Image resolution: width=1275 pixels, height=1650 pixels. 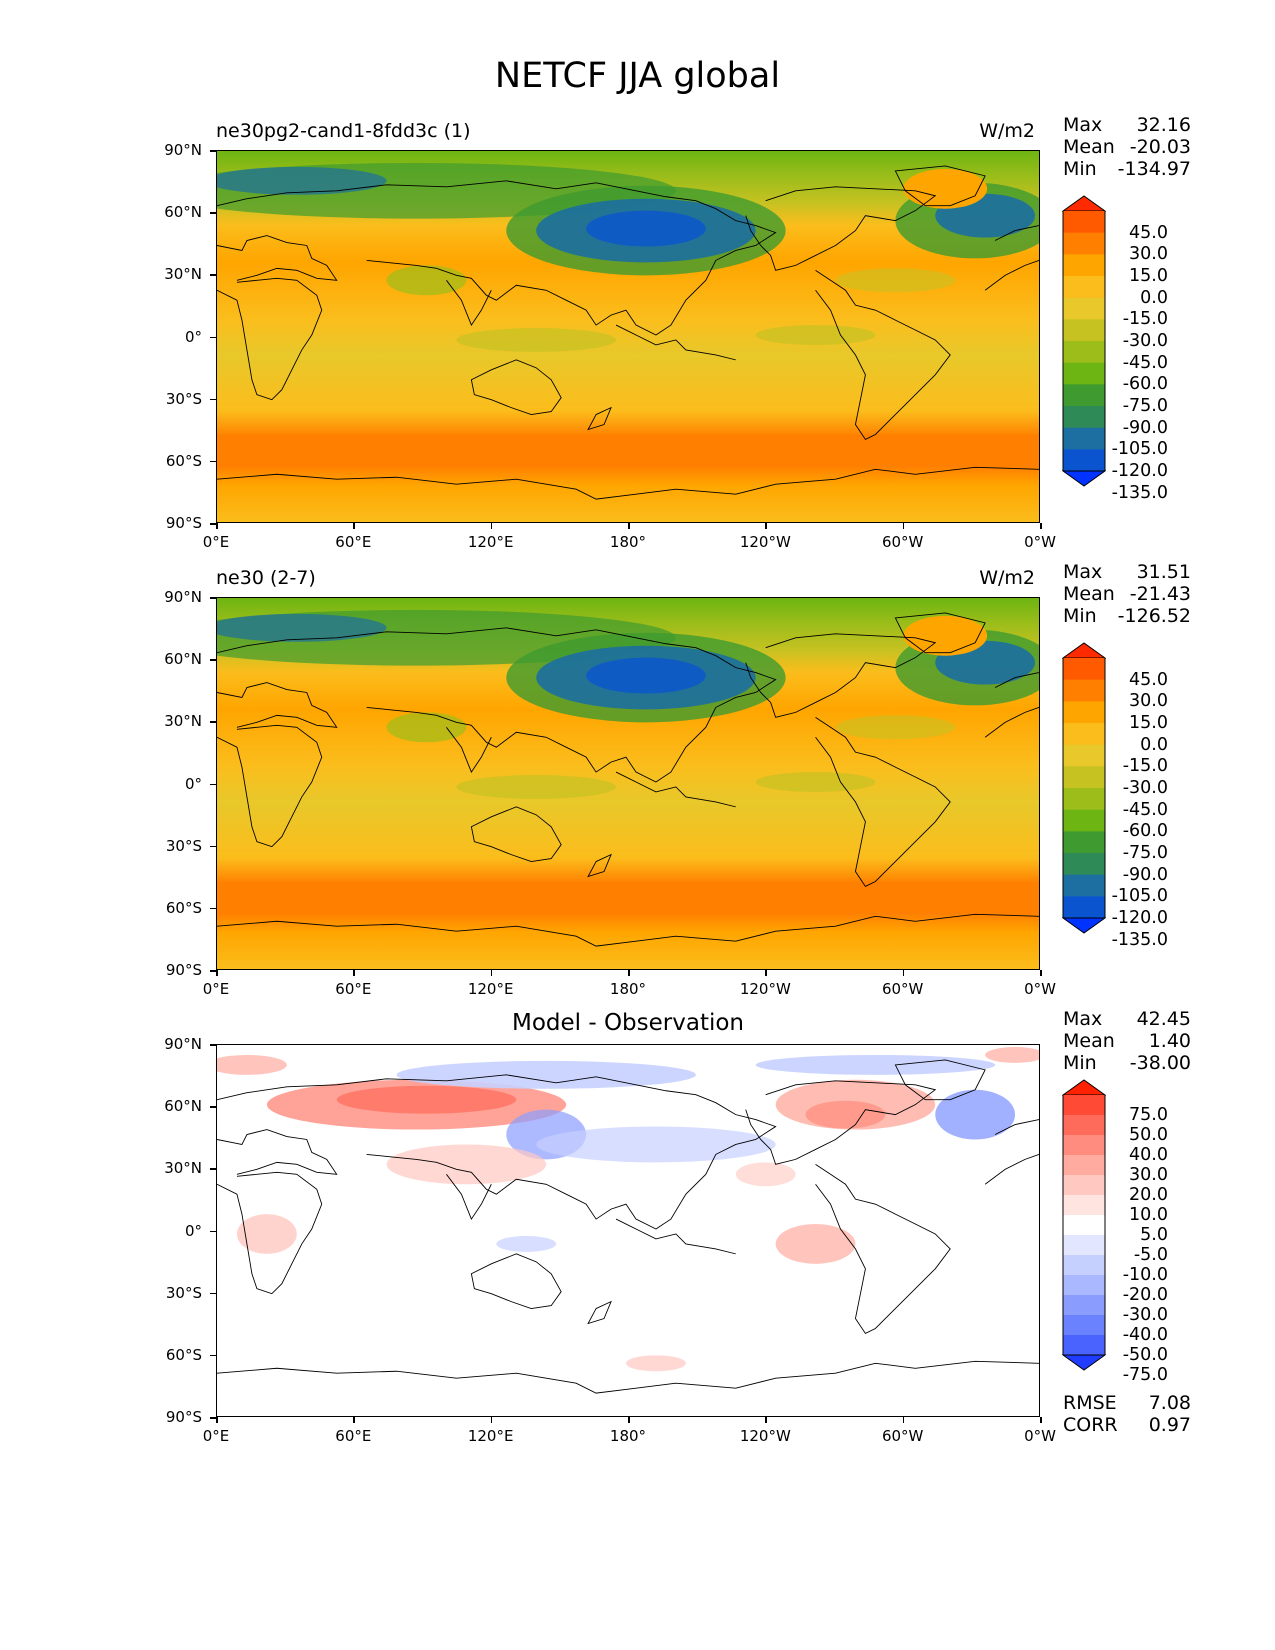 I want to click on colorbar-level-label: -50.0, so click(x=1145, y=1355).